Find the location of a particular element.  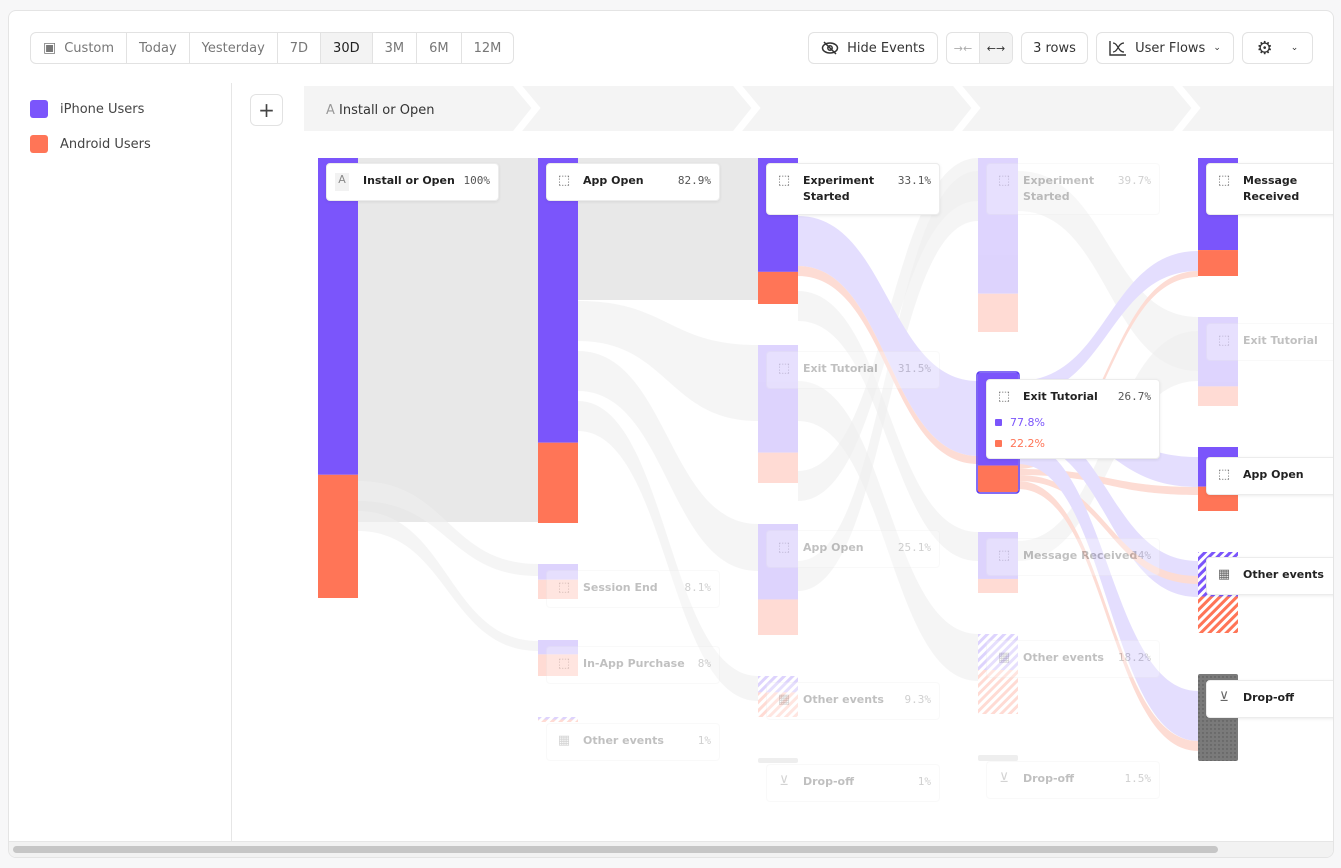

flow-experiment-to-exit-android is located at coordinates (888, 365).